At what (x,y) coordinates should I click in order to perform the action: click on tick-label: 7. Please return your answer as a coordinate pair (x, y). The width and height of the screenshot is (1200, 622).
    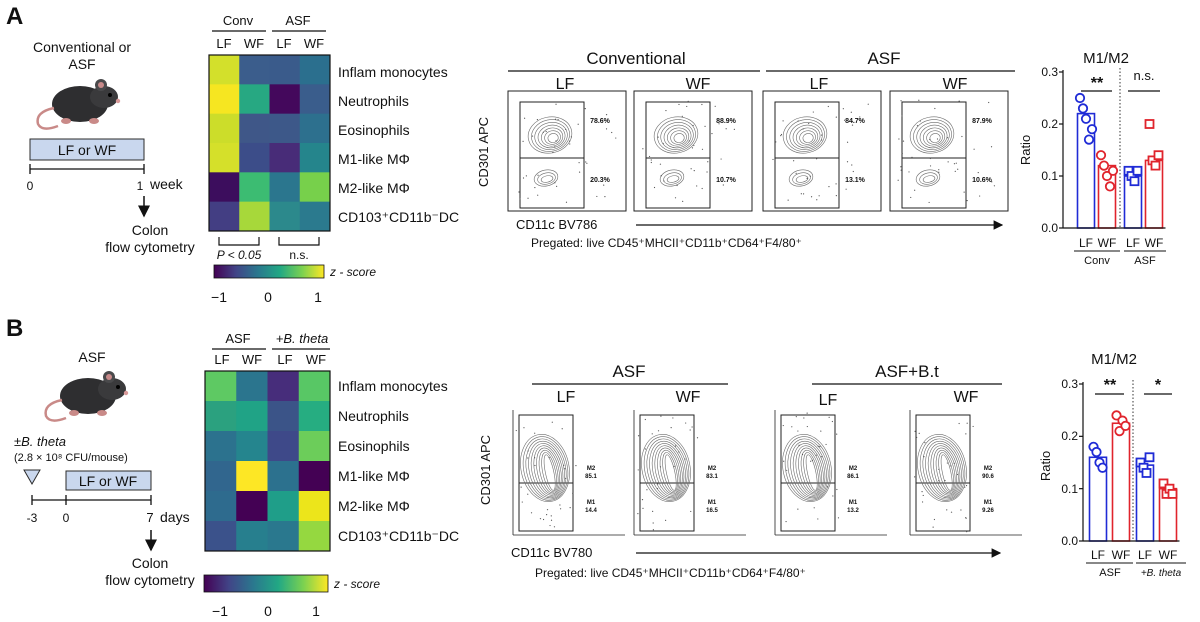
    Looking at the image, I should click on (149, 517).